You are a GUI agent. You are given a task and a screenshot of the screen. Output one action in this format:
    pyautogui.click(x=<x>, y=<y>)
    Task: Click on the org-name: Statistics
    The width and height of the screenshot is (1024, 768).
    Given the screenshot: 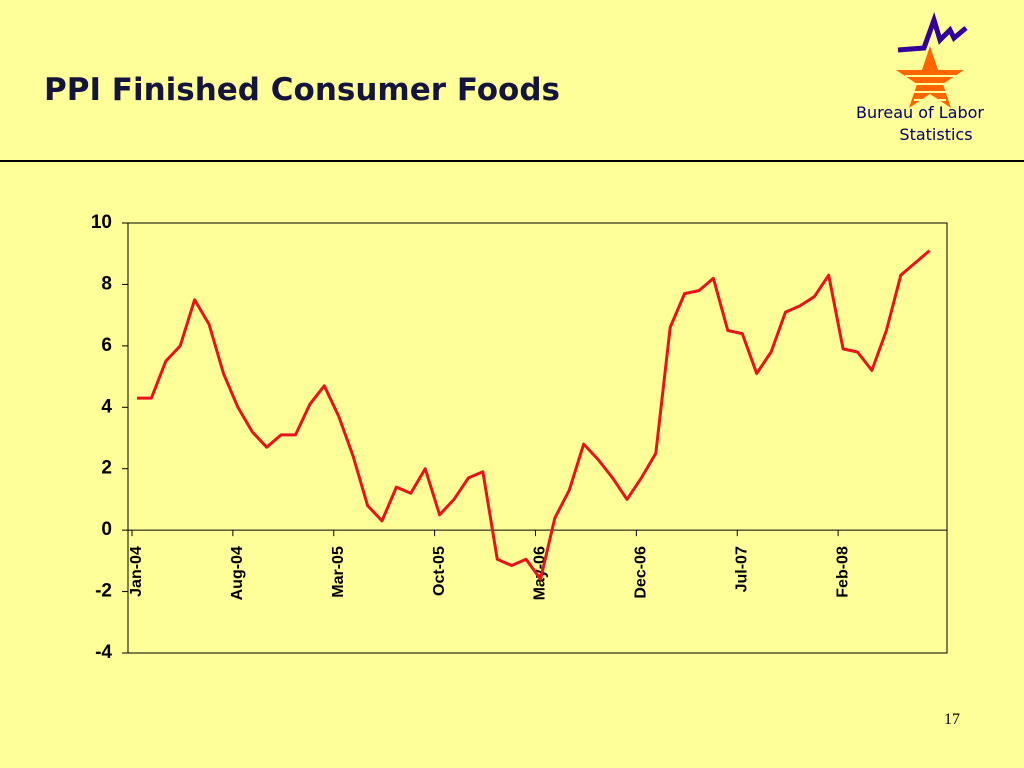 What is the action you would take?
    pyautogui.click(x=935, y=134)
    